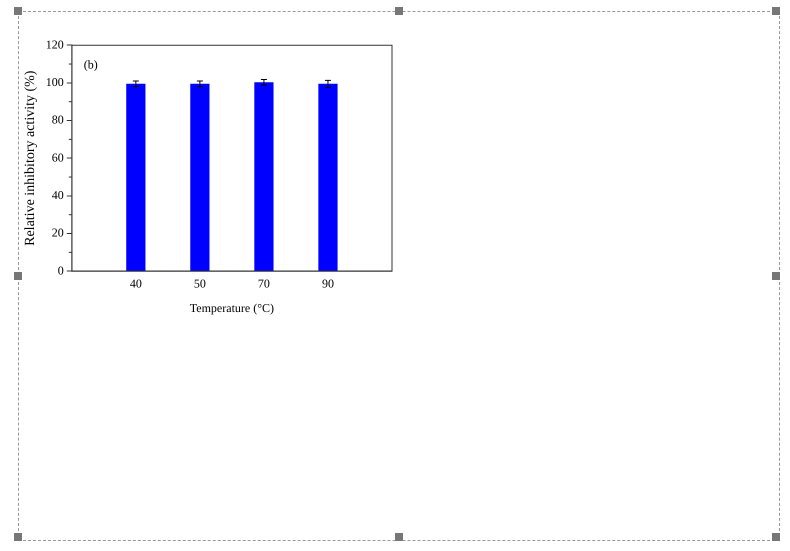 This screenshot has width=790, height=551. Describe the element at coordinates (200, 283) in the screenshot. I see `x-tick-label: 50` at that location.